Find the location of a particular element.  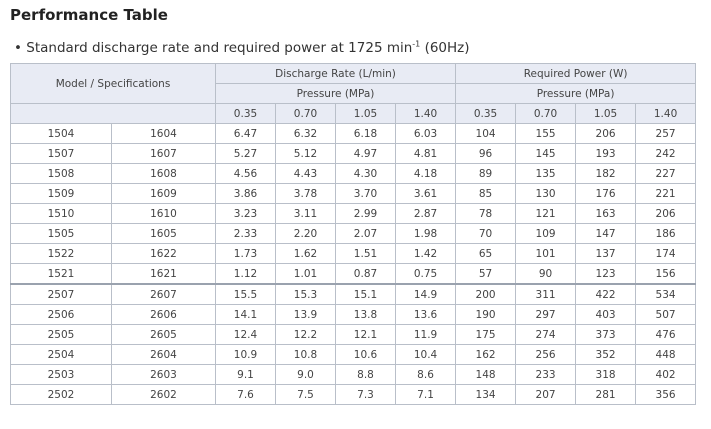

model-a-cell: 1522 is located at coordinates (61, 253).